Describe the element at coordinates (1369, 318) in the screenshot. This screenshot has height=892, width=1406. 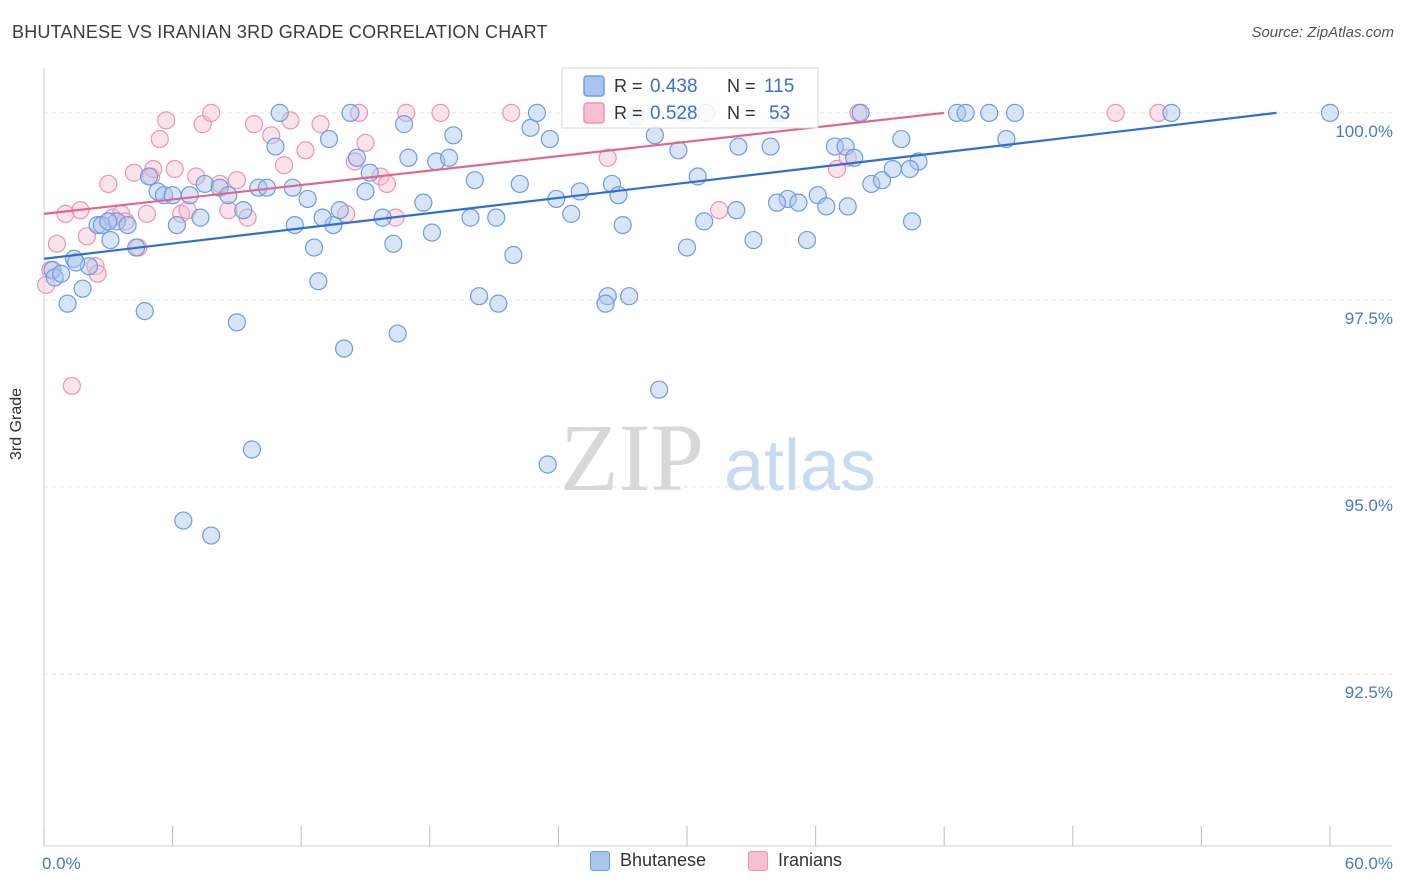
I see `y-tick-label: 97.5%` at that location.